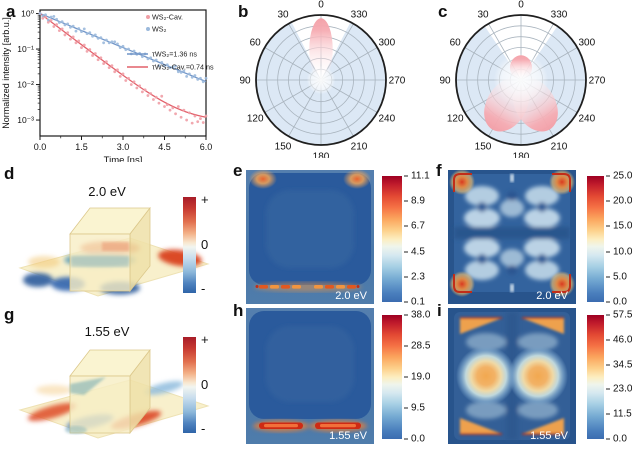 This screenshot has width=640, height=451. I want to click on energy-label: 2.0 eV, so click(351, 296).